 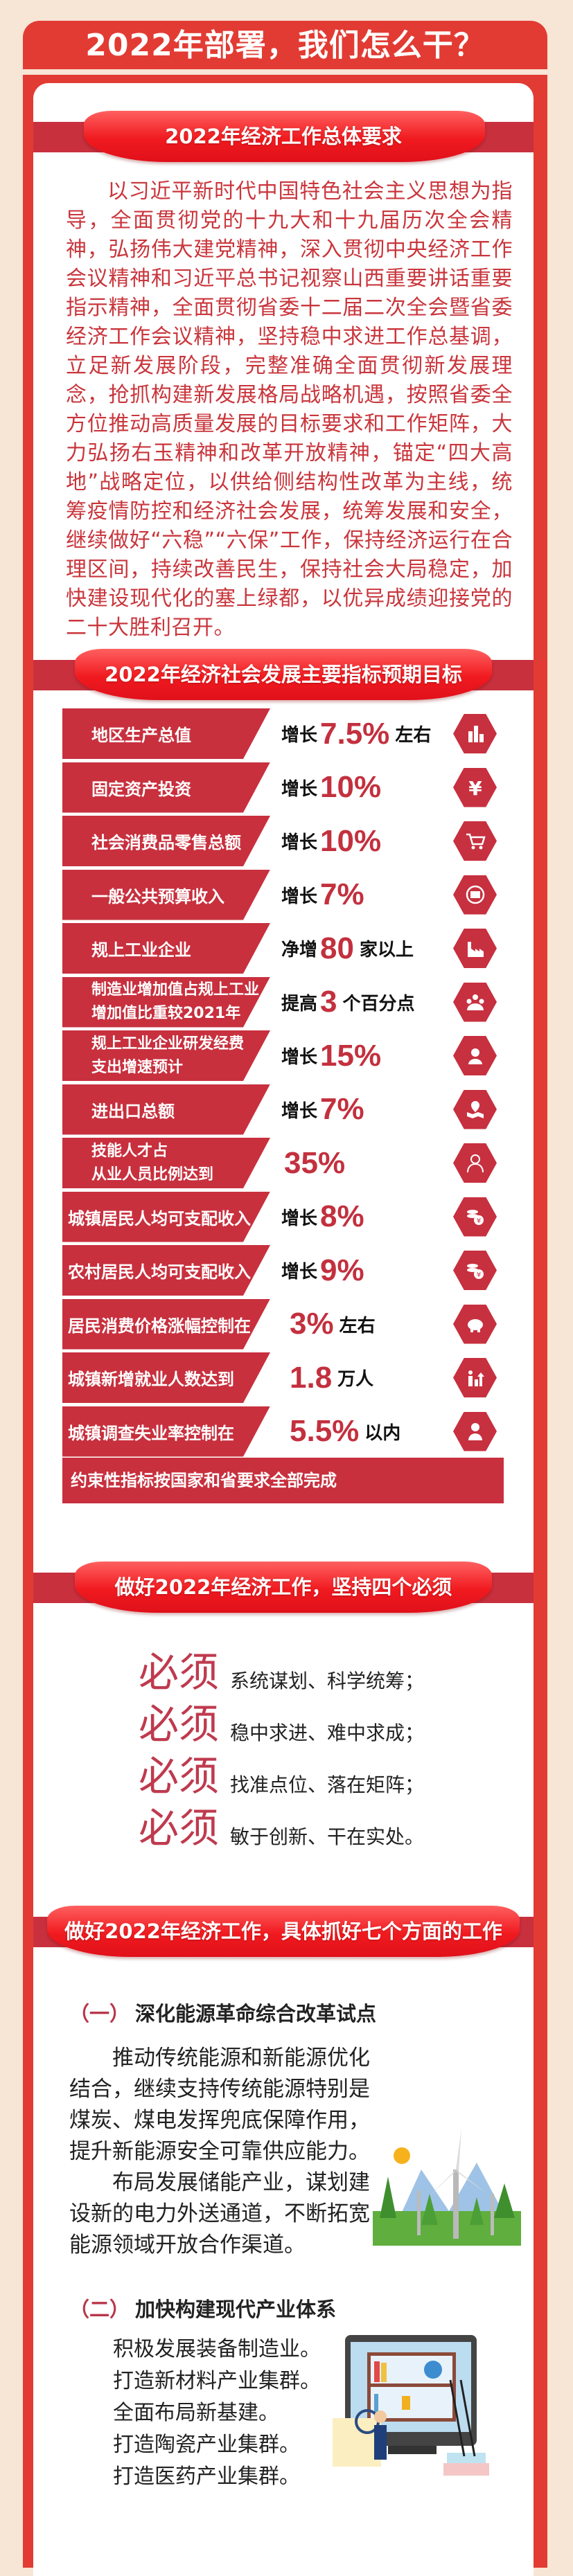 What do you see at coordinates (355, 1379) in the screenshot?
I see `indicator-suffix: 万人` at bounding box center [355, 1379].